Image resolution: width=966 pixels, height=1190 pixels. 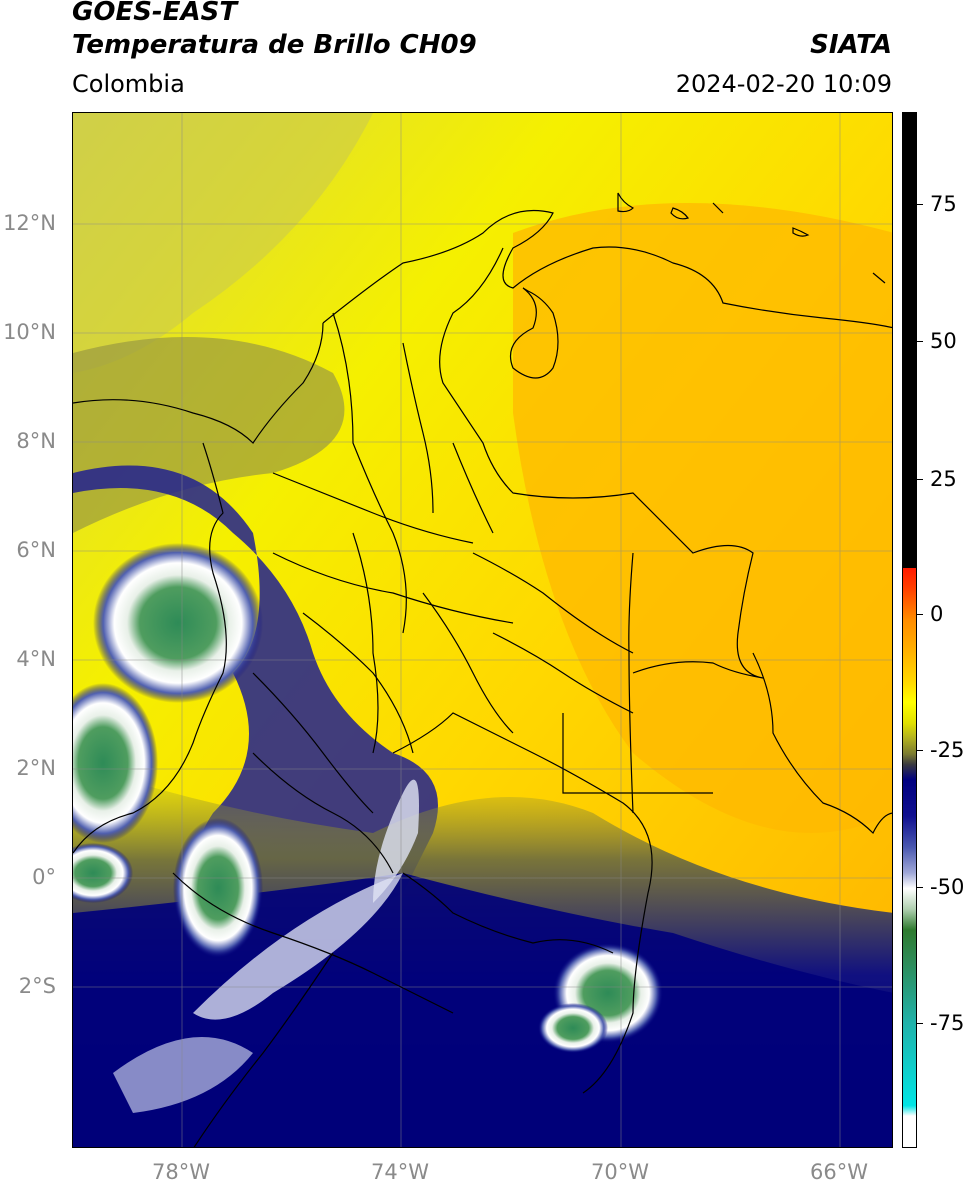 What do you see at coordinates (128, 84) in the screenshot?
I see `region-label: Colombia` at bounding box center [128, 84].